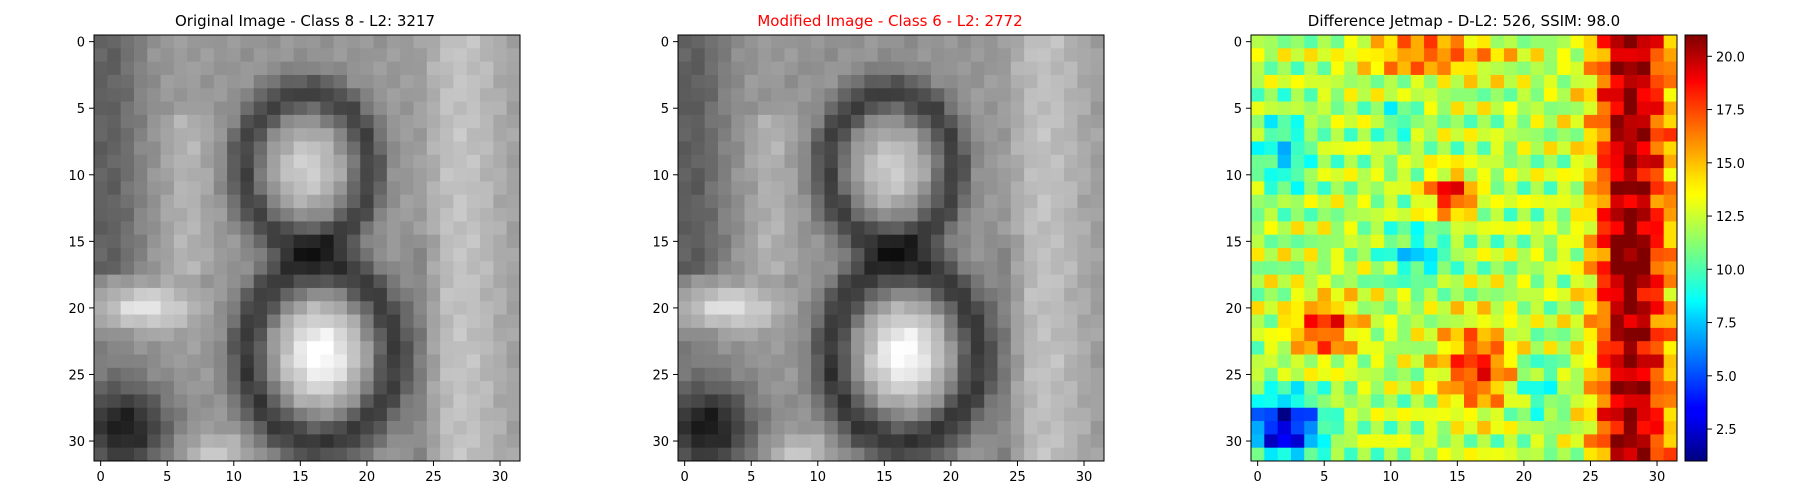 The height and width of the screenshot is (500, 1800). Describe the element at coordinates (660, 309) in the screenshot. I see `modified-image-ytick-label: 20` at that location.